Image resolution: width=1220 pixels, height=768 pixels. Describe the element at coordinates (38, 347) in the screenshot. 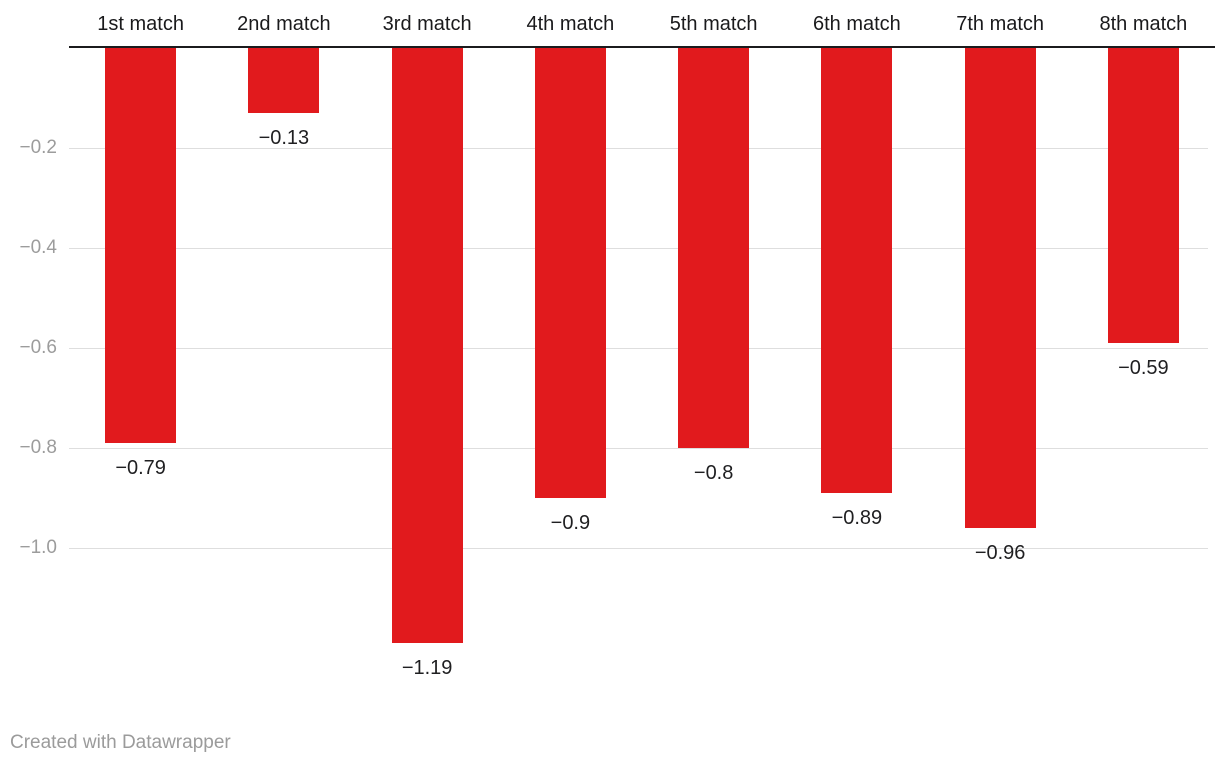

I see `y-axis-tick-label: −0.6` at that location.